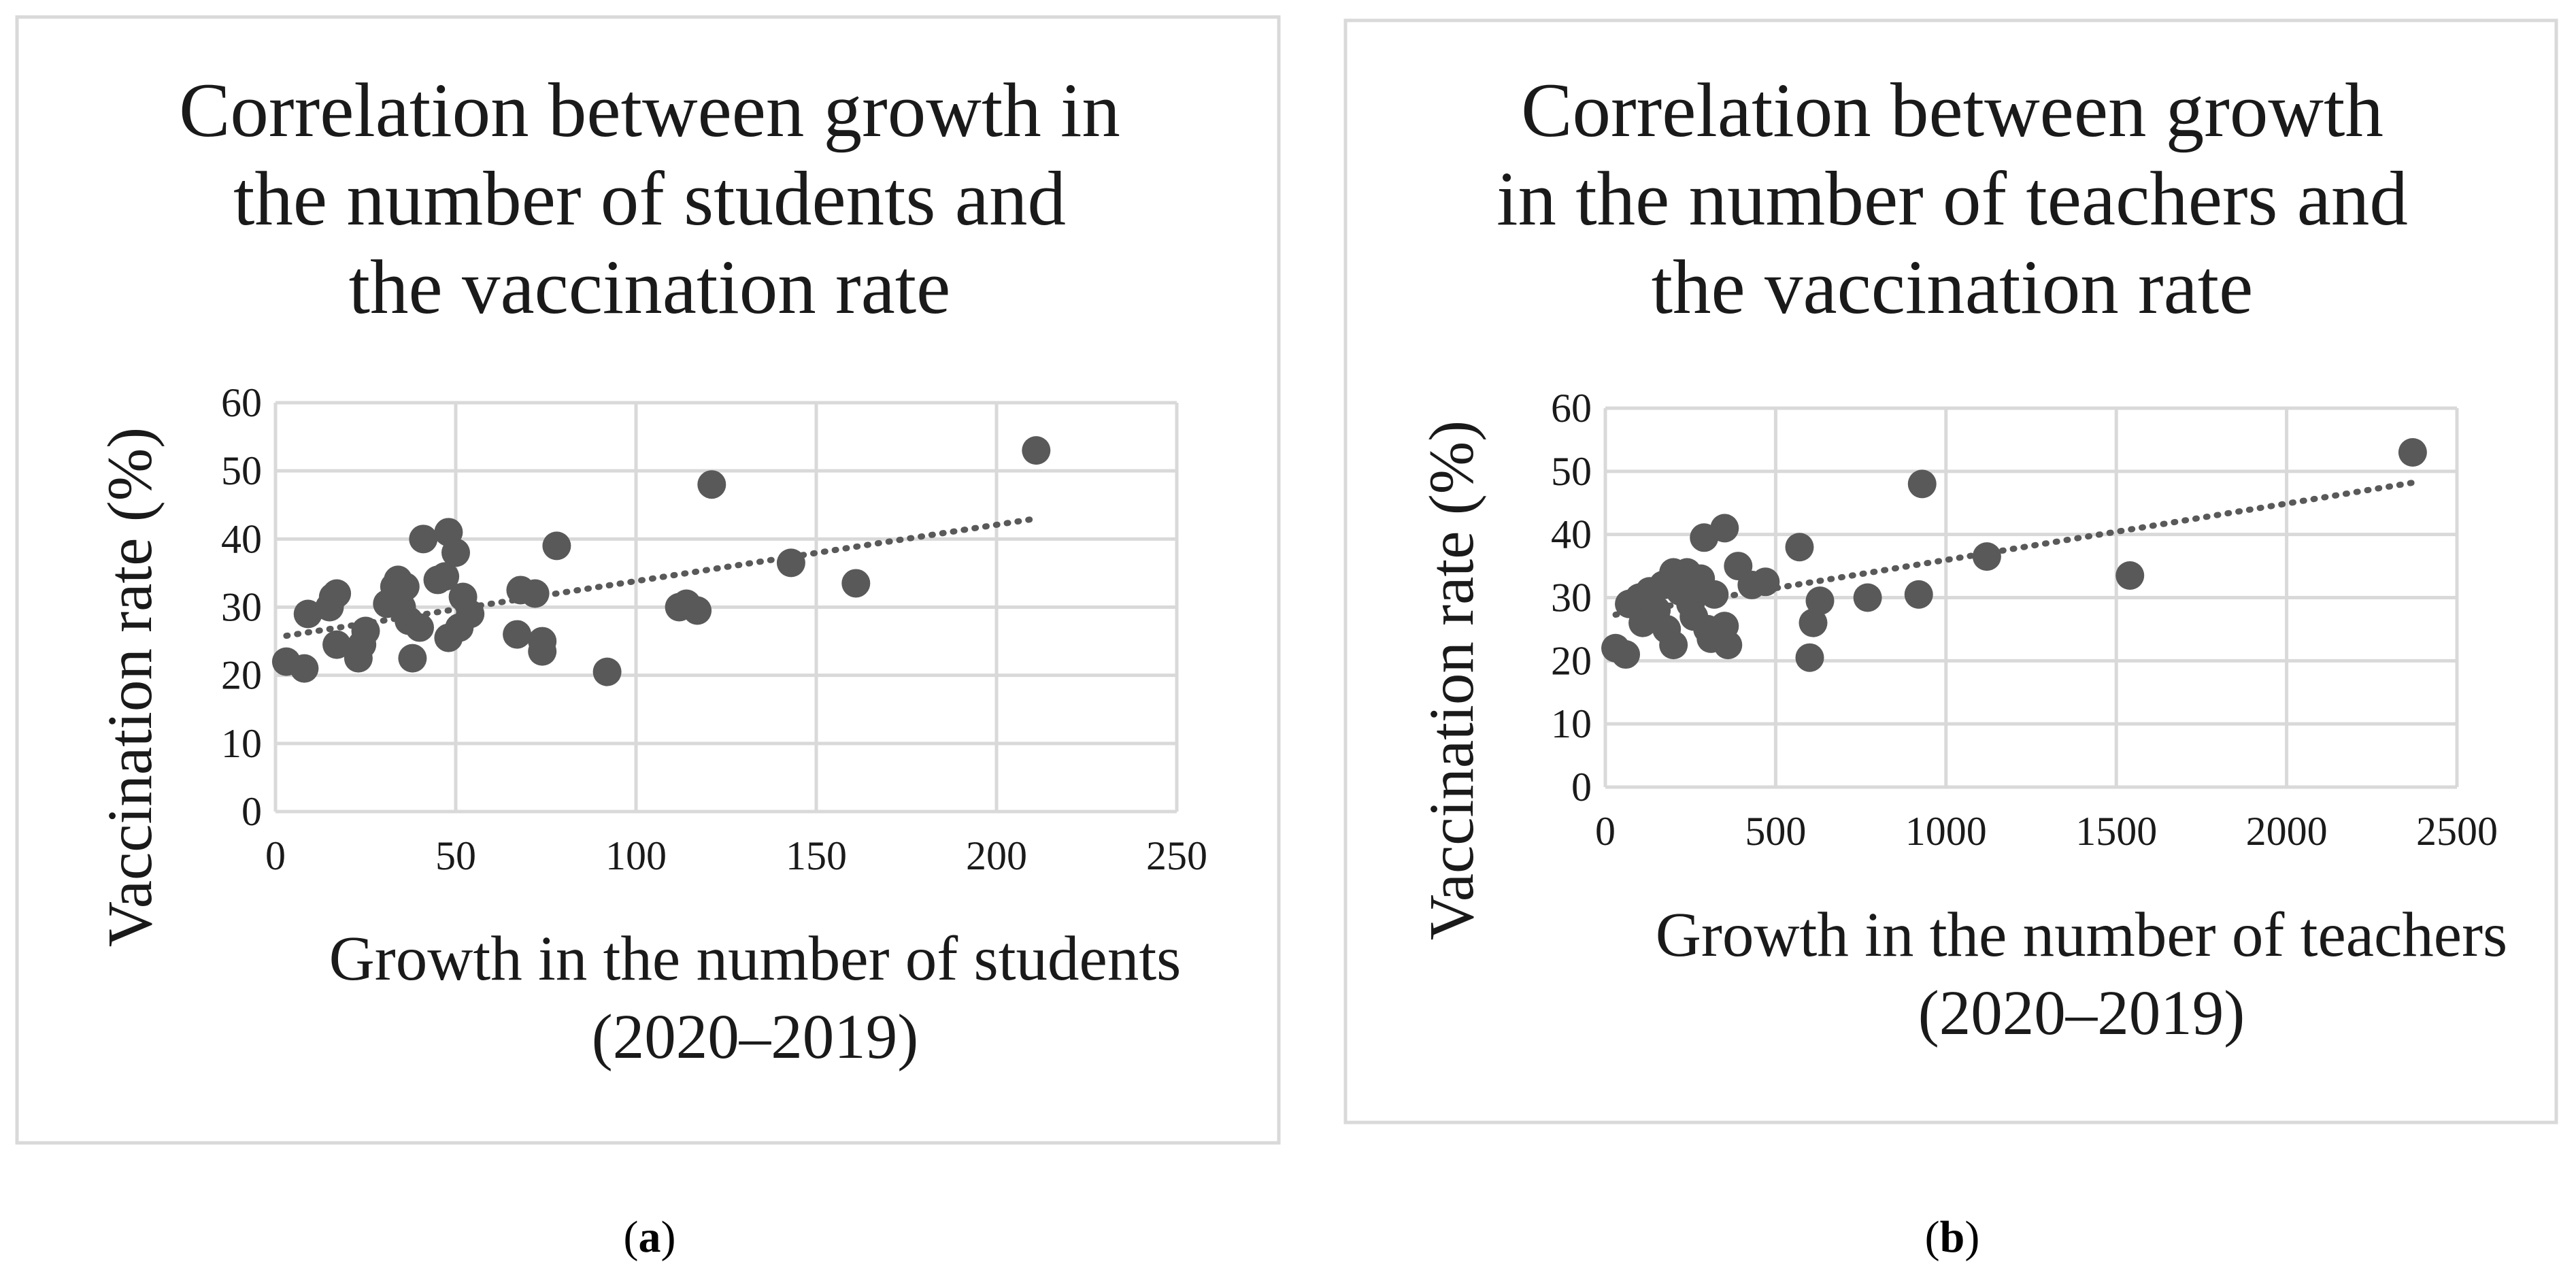 The image size is (2576, 1283). Describe the element at coordinates (455, 855) in the screenshot. I see `x-tick-label: 50` at that location.